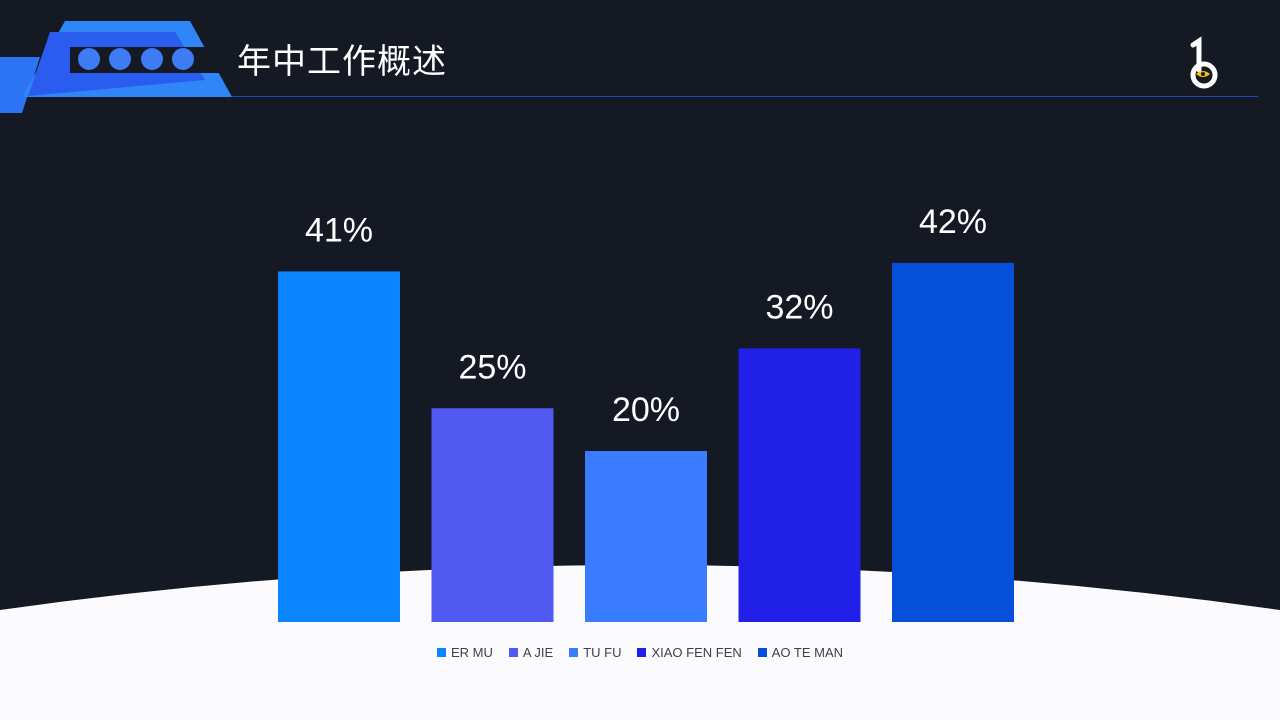  What do you see at coordinates (1204, 62) in the screenshot?
I see `b-monogram-logo-icon` at bounding box center [1204, 62].